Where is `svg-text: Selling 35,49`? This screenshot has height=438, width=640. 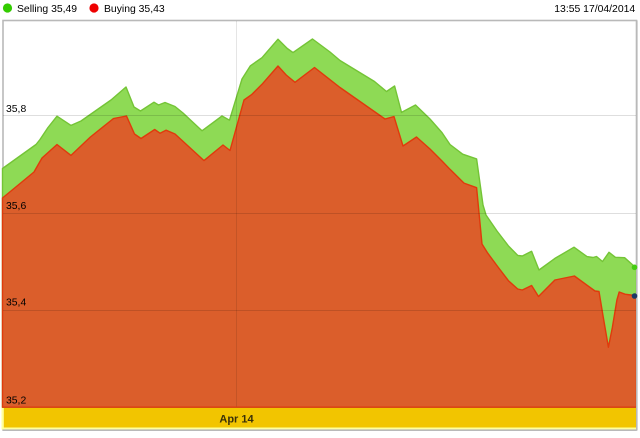
svg-text: Selling 35,49 is located at coordinates (47, 9).